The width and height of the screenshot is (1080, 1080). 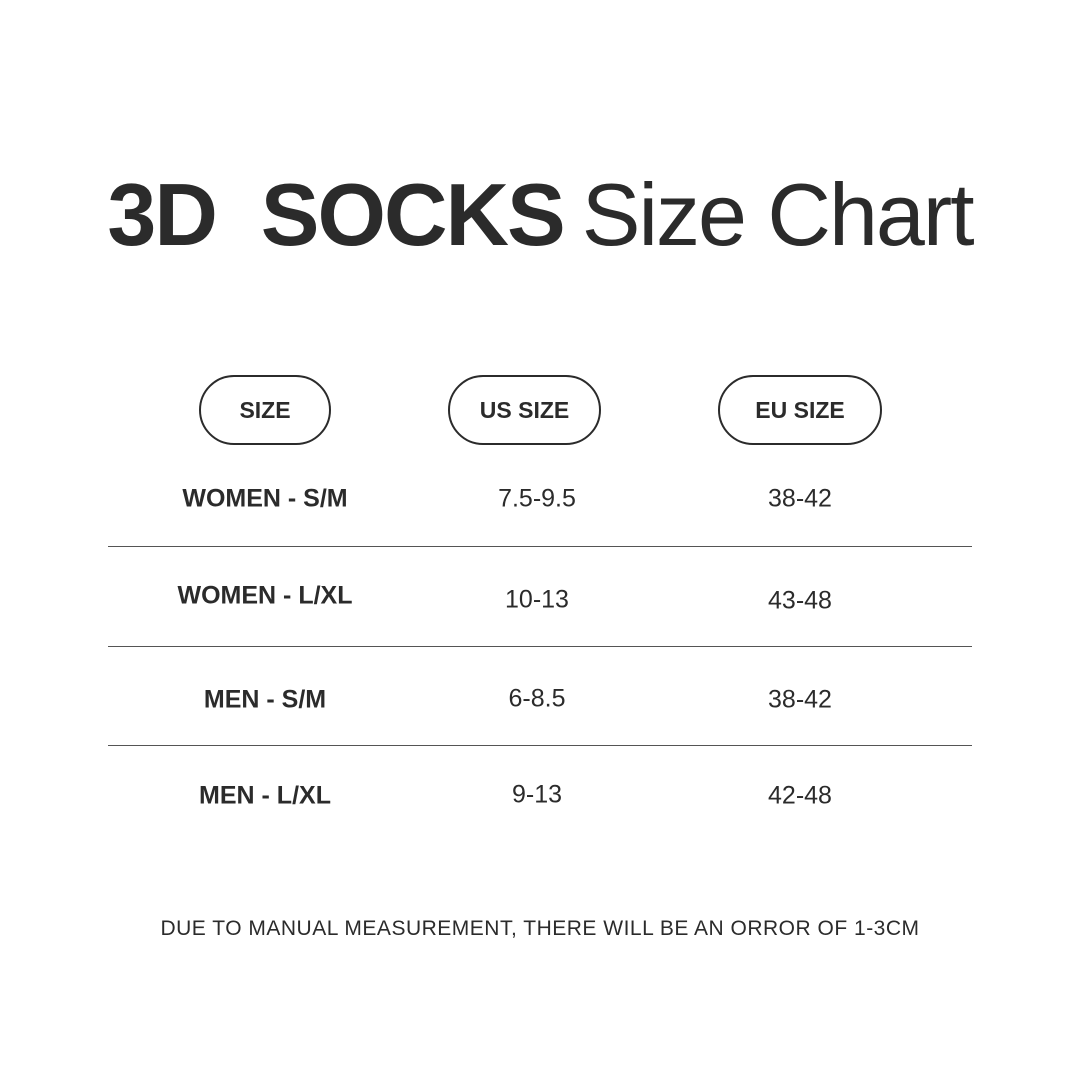 What do you see at coordinates (537, 498) in the screenshot?
I see `us-size-cell: 7.5-9.5` at bounding box center [537, 498].